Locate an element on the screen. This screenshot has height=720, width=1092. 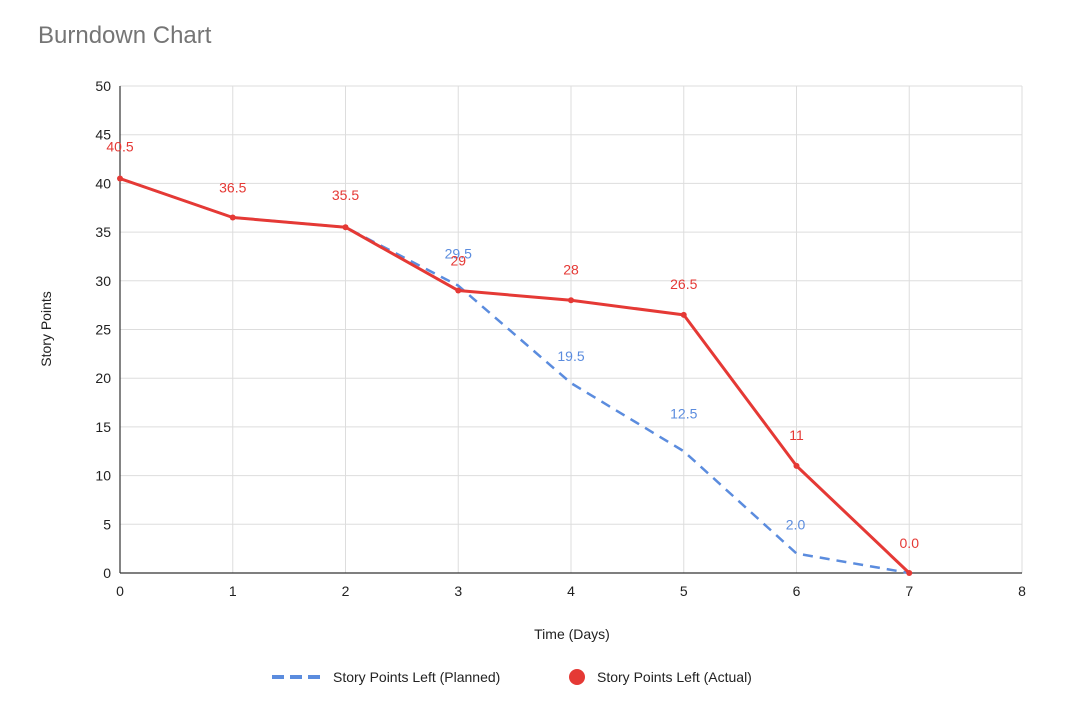
x-tick-label: 6 is located at coordinates (797, 591).